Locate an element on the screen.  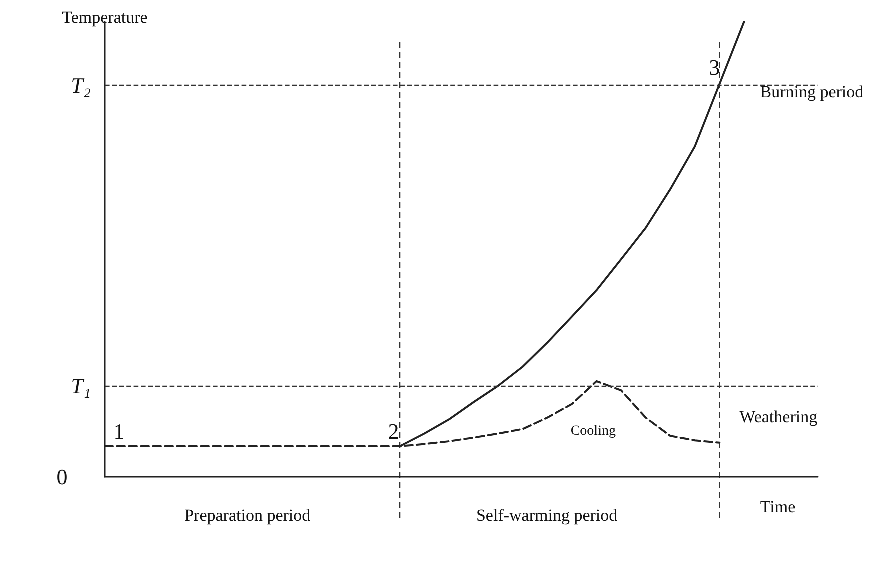
annotation: 3 is located at coordinates (714, 67).